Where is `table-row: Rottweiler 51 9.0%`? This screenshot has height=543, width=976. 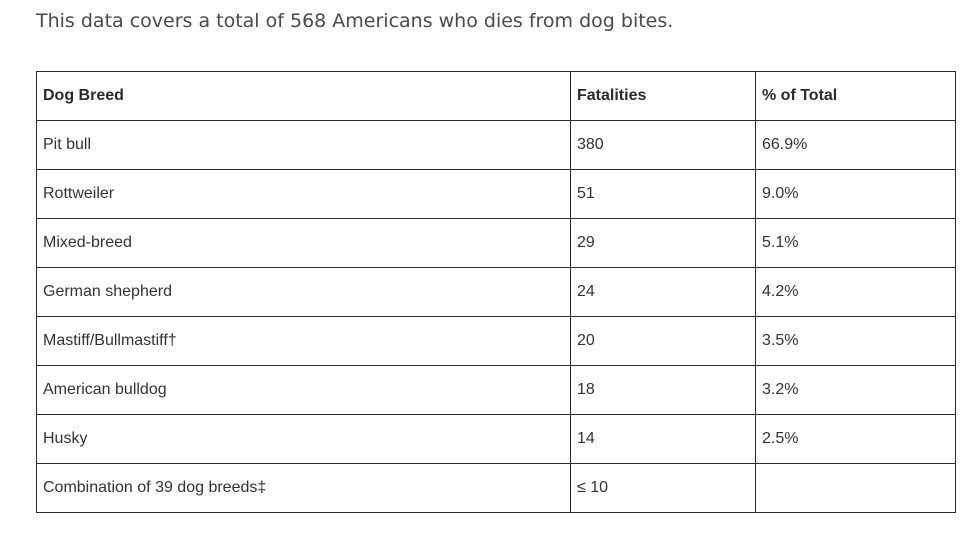 table-row: Rottweiler 51 9.0% is located at coordinates (496, 194).